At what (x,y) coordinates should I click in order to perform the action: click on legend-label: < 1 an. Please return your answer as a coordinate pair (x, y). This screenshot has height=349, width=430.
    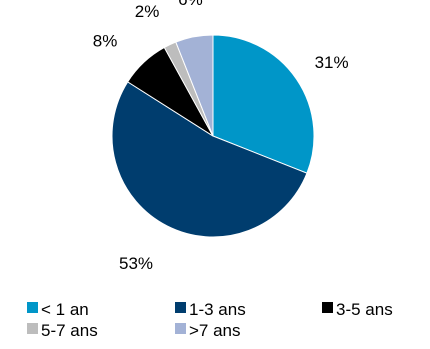
    Looking at the image, I should click on (65, 309).